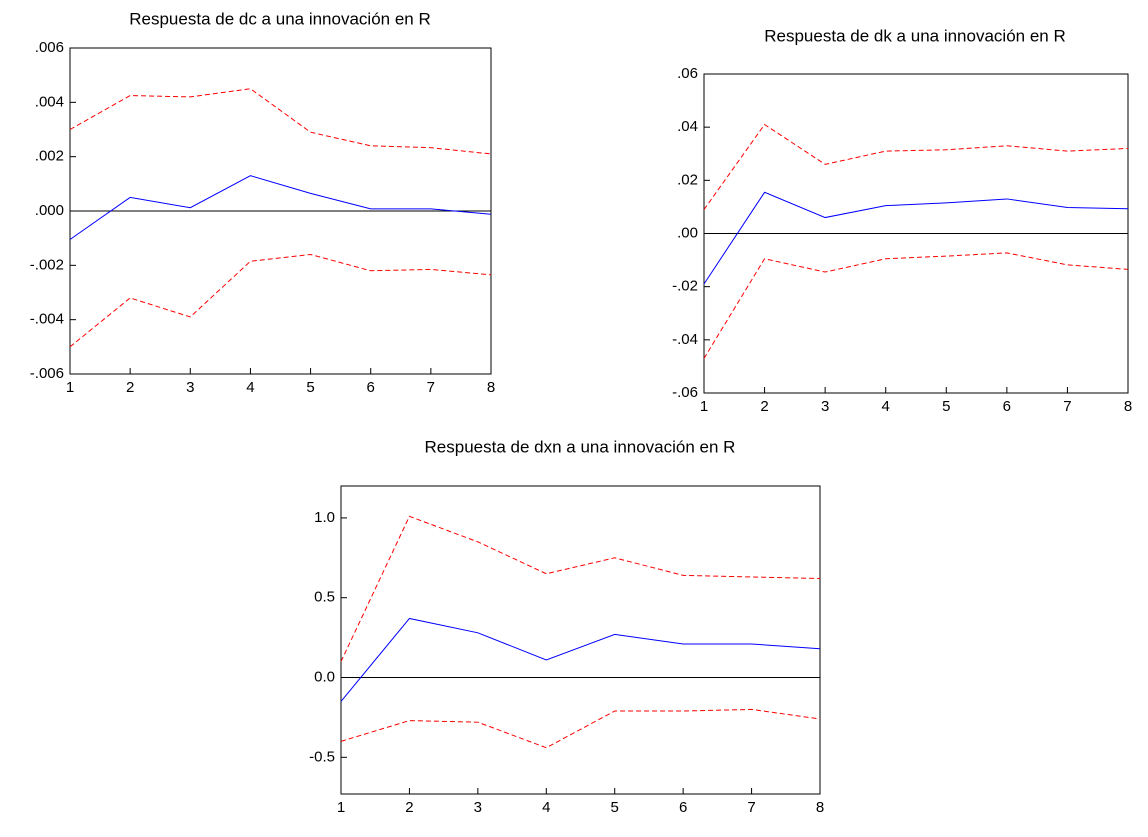  Describe the element at coordinates (687, 179) in the screenshot. I see `y-tick-label: .02` at that location.